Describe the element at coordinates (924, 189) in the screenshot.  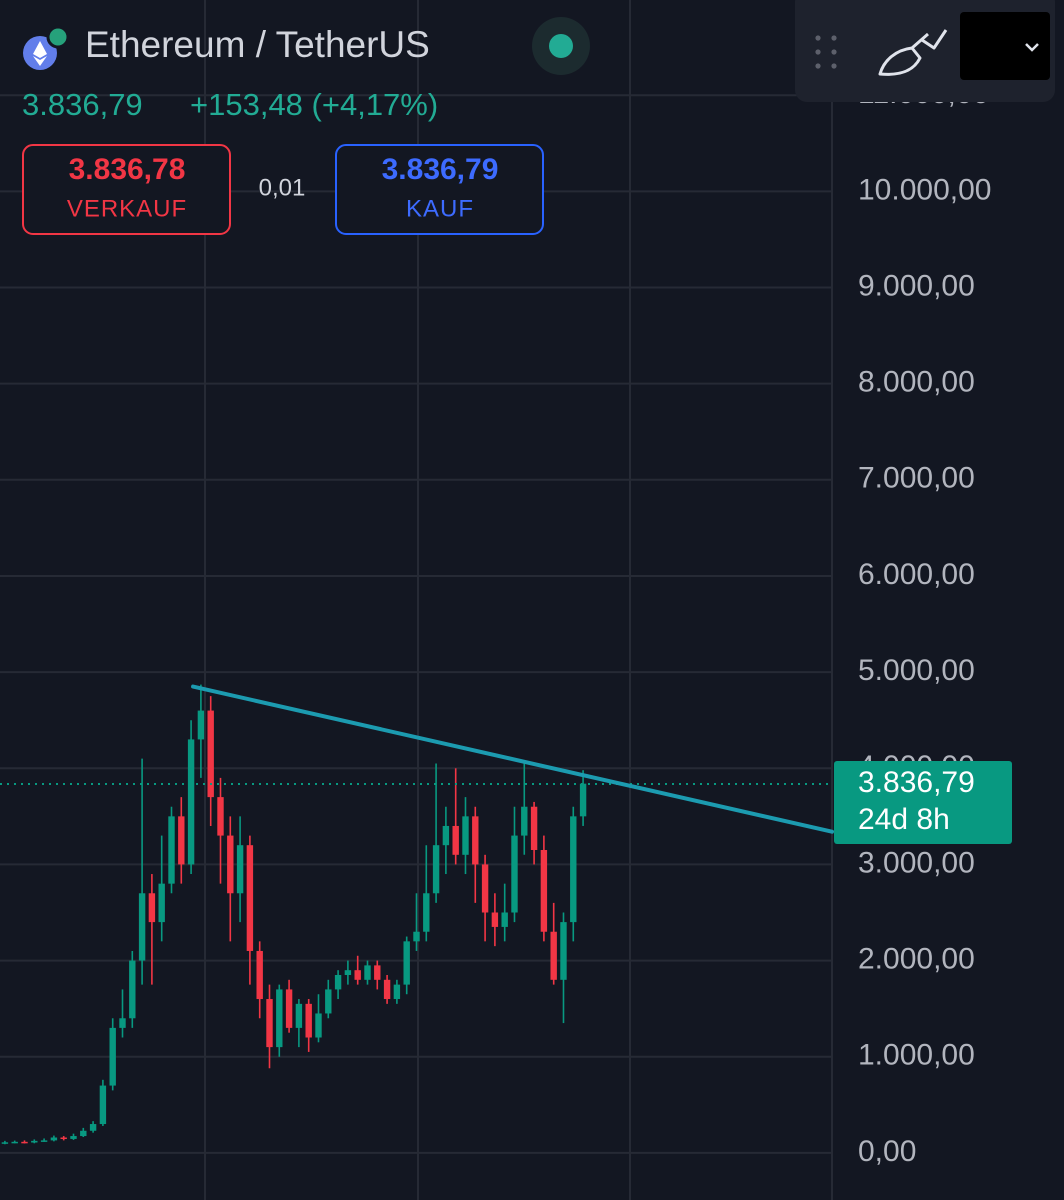
I see `y-tick-label: 10.000,00` at that location.